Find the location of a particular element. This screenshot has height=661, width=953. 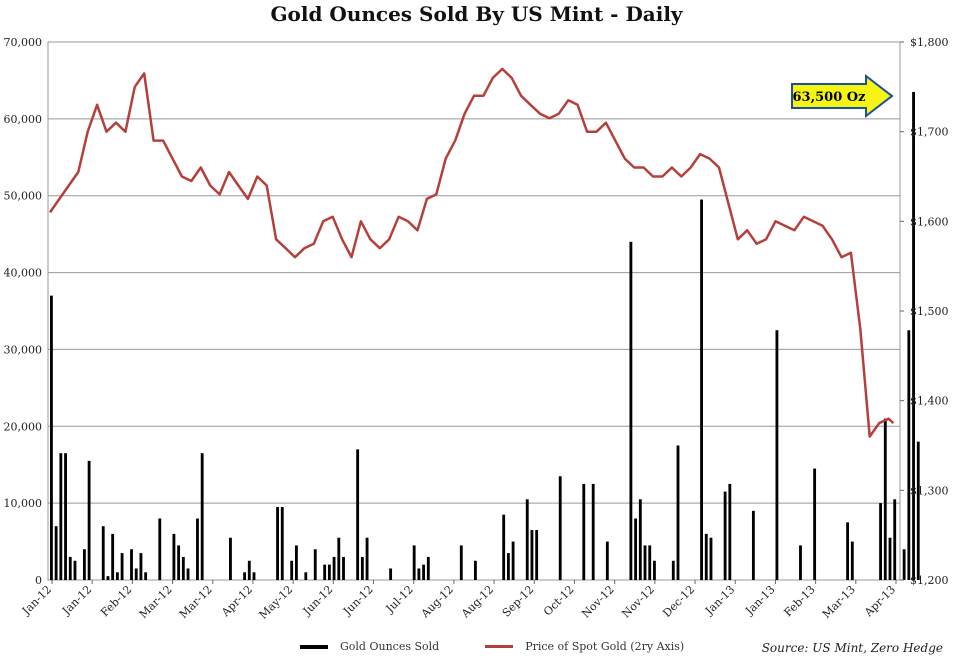

left-axis-tick-label: 20,000 is located at coordinates (23, 426).